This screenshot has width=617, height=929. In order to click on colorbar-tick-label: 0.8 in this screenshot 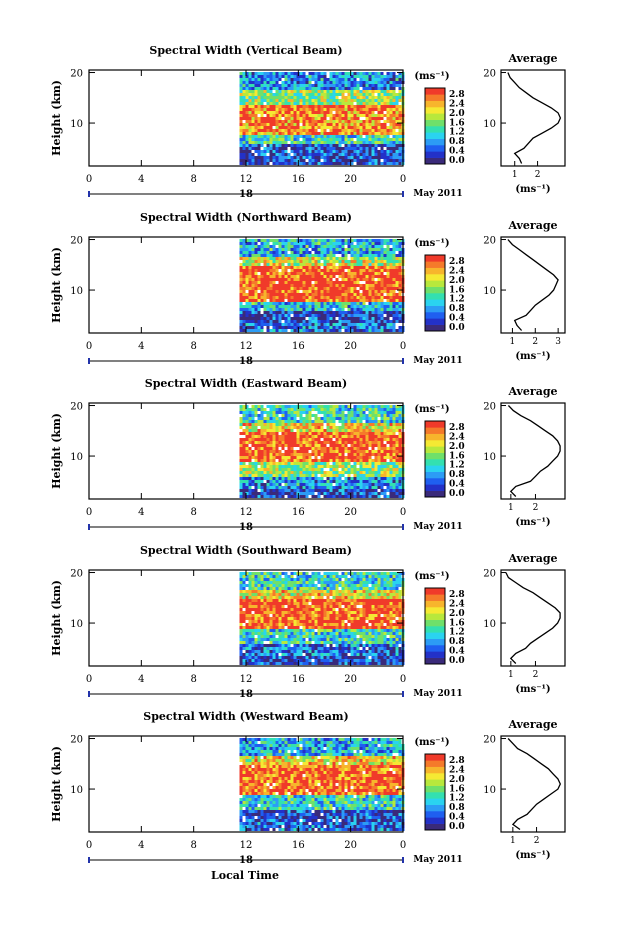, I will do `click(457, 142)`.